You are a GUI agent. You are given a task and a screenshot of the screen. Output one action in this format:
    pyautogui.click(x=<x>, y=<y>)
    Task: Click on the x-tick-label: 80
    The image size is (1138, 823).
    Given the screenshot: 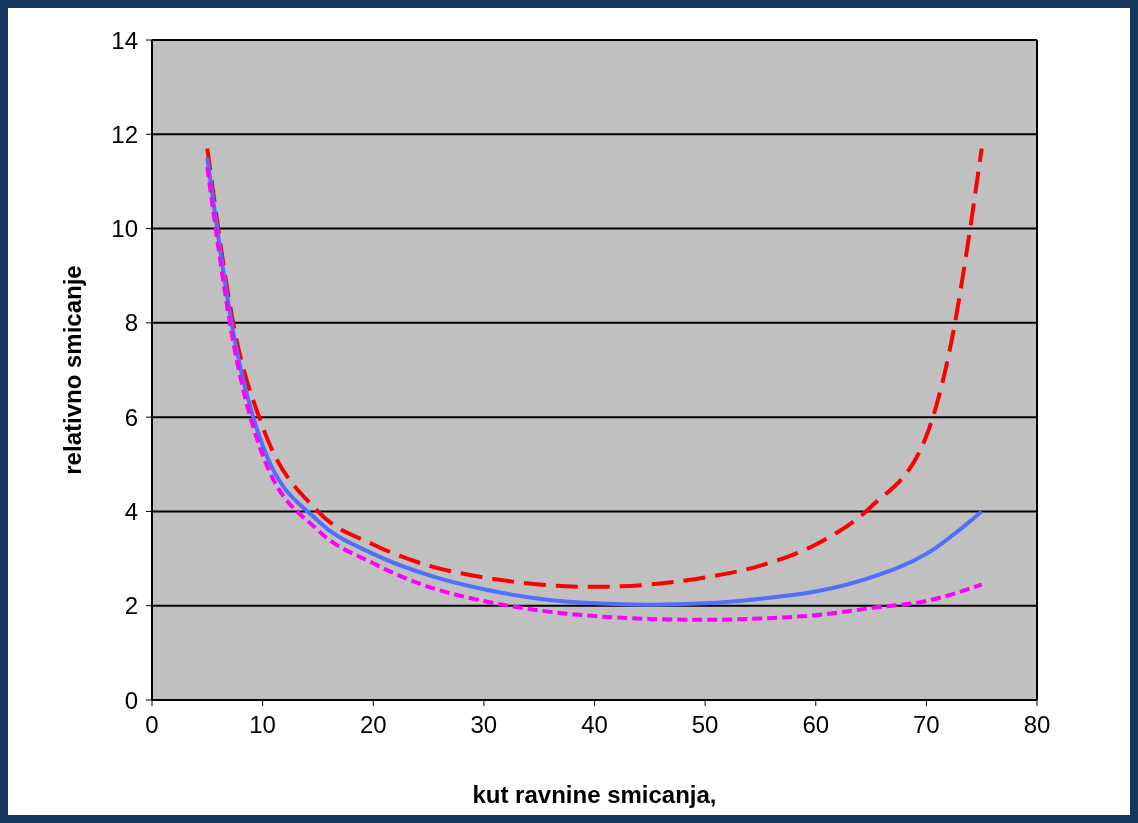 What is the action you would take?
    pyautogui.click(x=1037, y=725)
    